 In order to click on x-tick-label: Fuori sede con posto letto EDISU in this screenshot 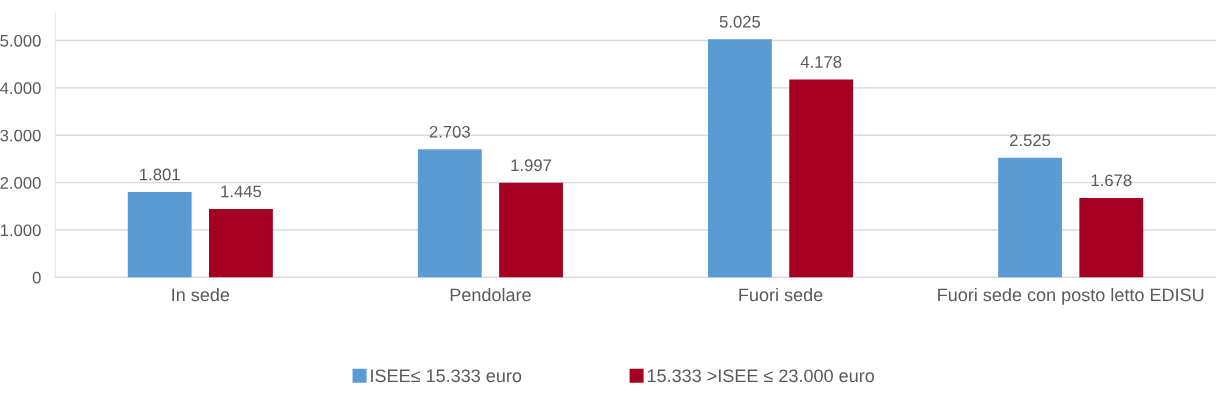, I will do `click(1071, 296)`.